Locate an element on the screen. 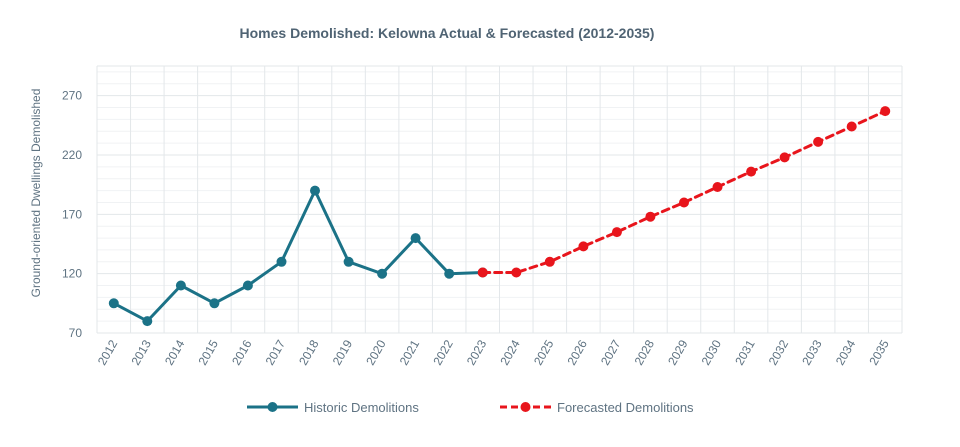 The image size is (960, 447). y-tick-label: 220 is located at coordinates (72, 155).